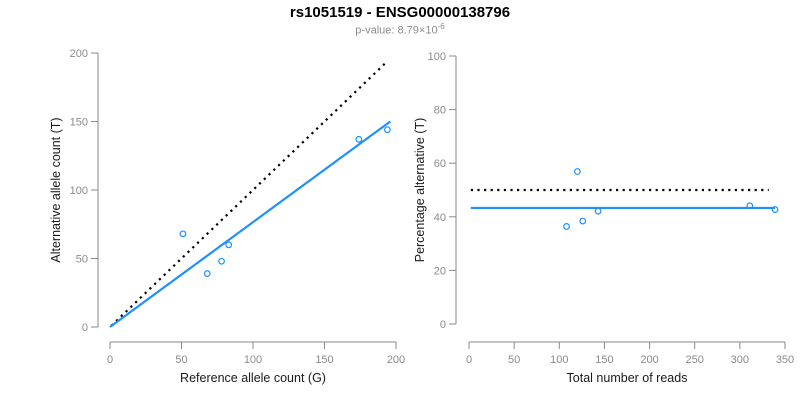 The height and width of the screenshot is (400, 800). Describe the element at coordinates (627, 378) in the screenshot. I see `right-xaxis-title: Total number of reads` at that location.